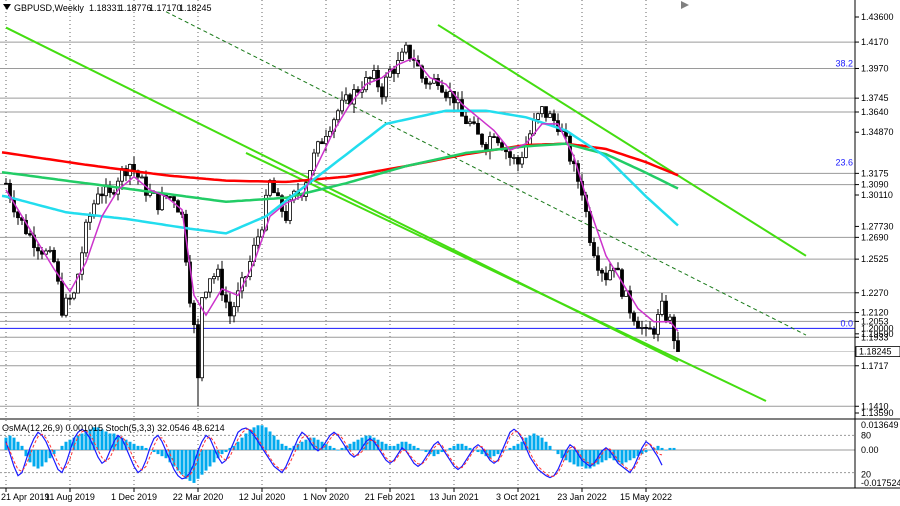 This screenshot has width=900, height=506. Describe the element at coordinates (454, 497) in the screenshot. I see `x-tick-label: 13 Jun 2021` at that location.